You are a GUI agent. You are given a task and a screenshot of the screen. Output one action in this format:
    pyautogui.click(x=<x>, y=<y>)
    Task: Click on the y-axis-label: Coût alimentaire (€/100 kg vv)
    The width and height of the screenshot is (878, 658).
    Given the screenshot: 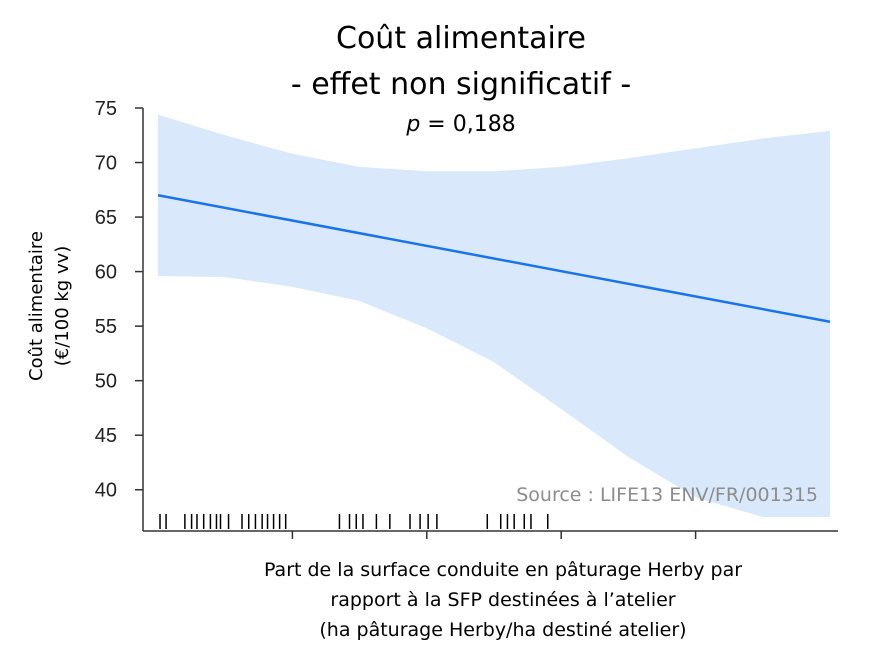 What is the action you would take?
    pyautogui.click(x=49, y=306)
    